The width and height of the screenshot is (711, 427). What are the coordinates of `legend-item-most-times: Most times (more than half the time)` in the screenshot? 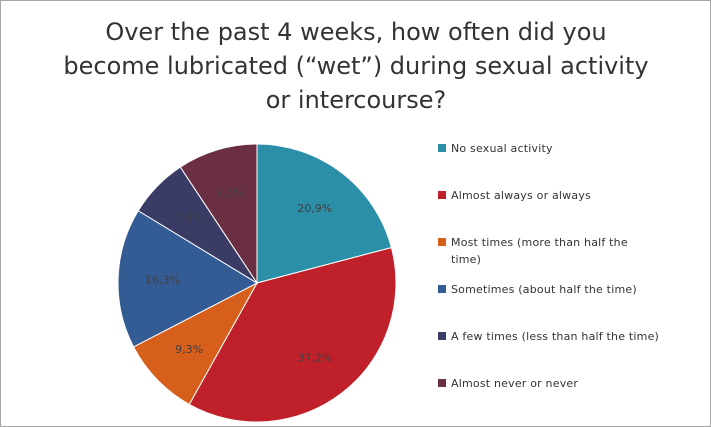 It's located at (544, 251).